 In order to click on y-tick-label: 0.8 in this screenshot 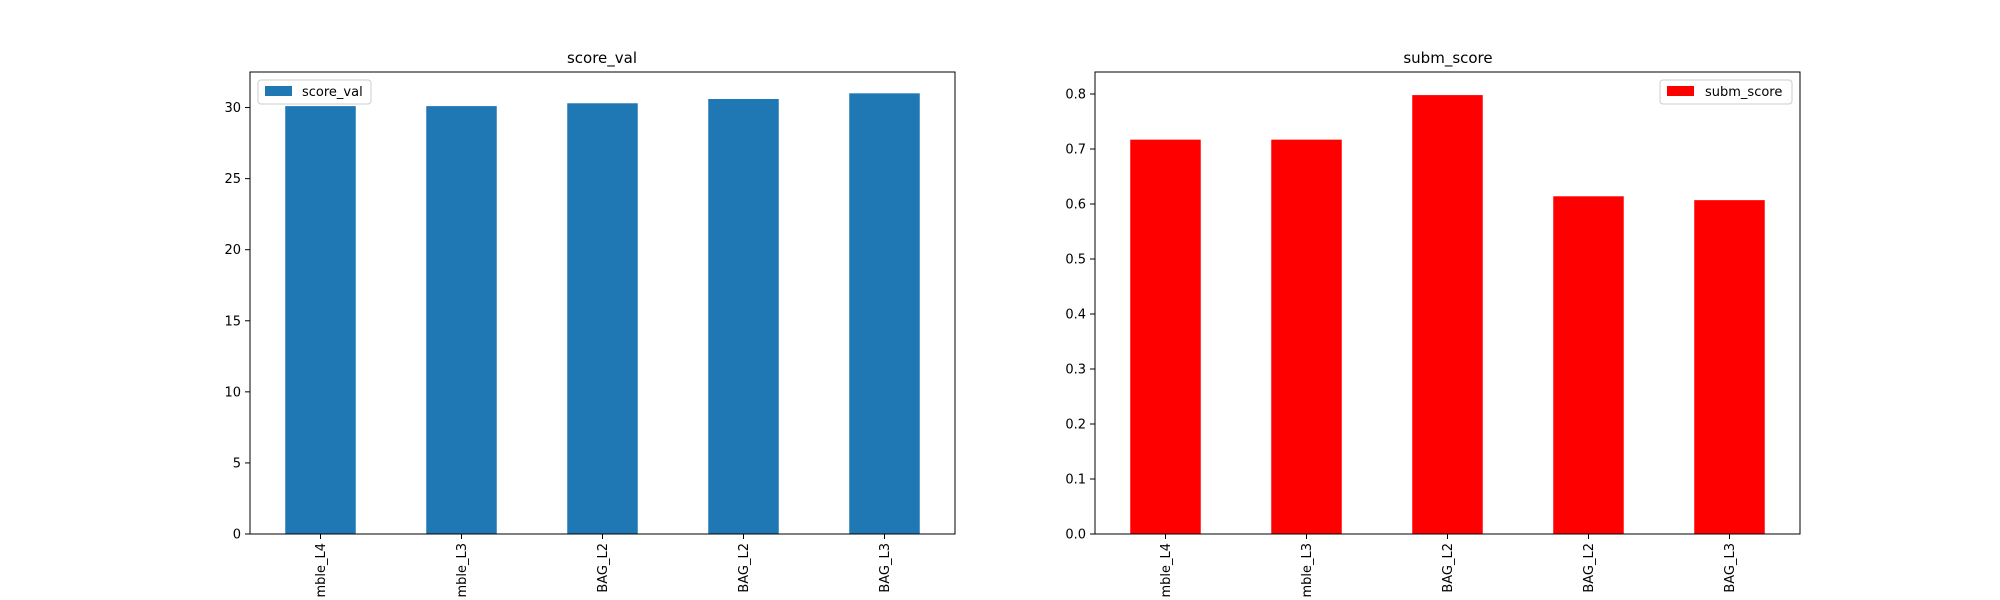, I will do `click(1075, 95)`.